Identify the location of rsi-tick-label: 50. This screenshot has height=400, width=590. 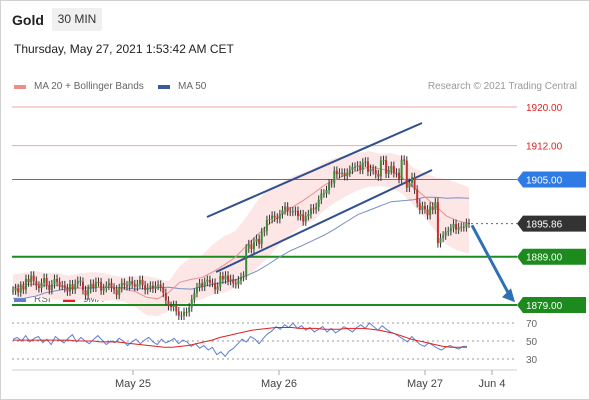
(532, 342).